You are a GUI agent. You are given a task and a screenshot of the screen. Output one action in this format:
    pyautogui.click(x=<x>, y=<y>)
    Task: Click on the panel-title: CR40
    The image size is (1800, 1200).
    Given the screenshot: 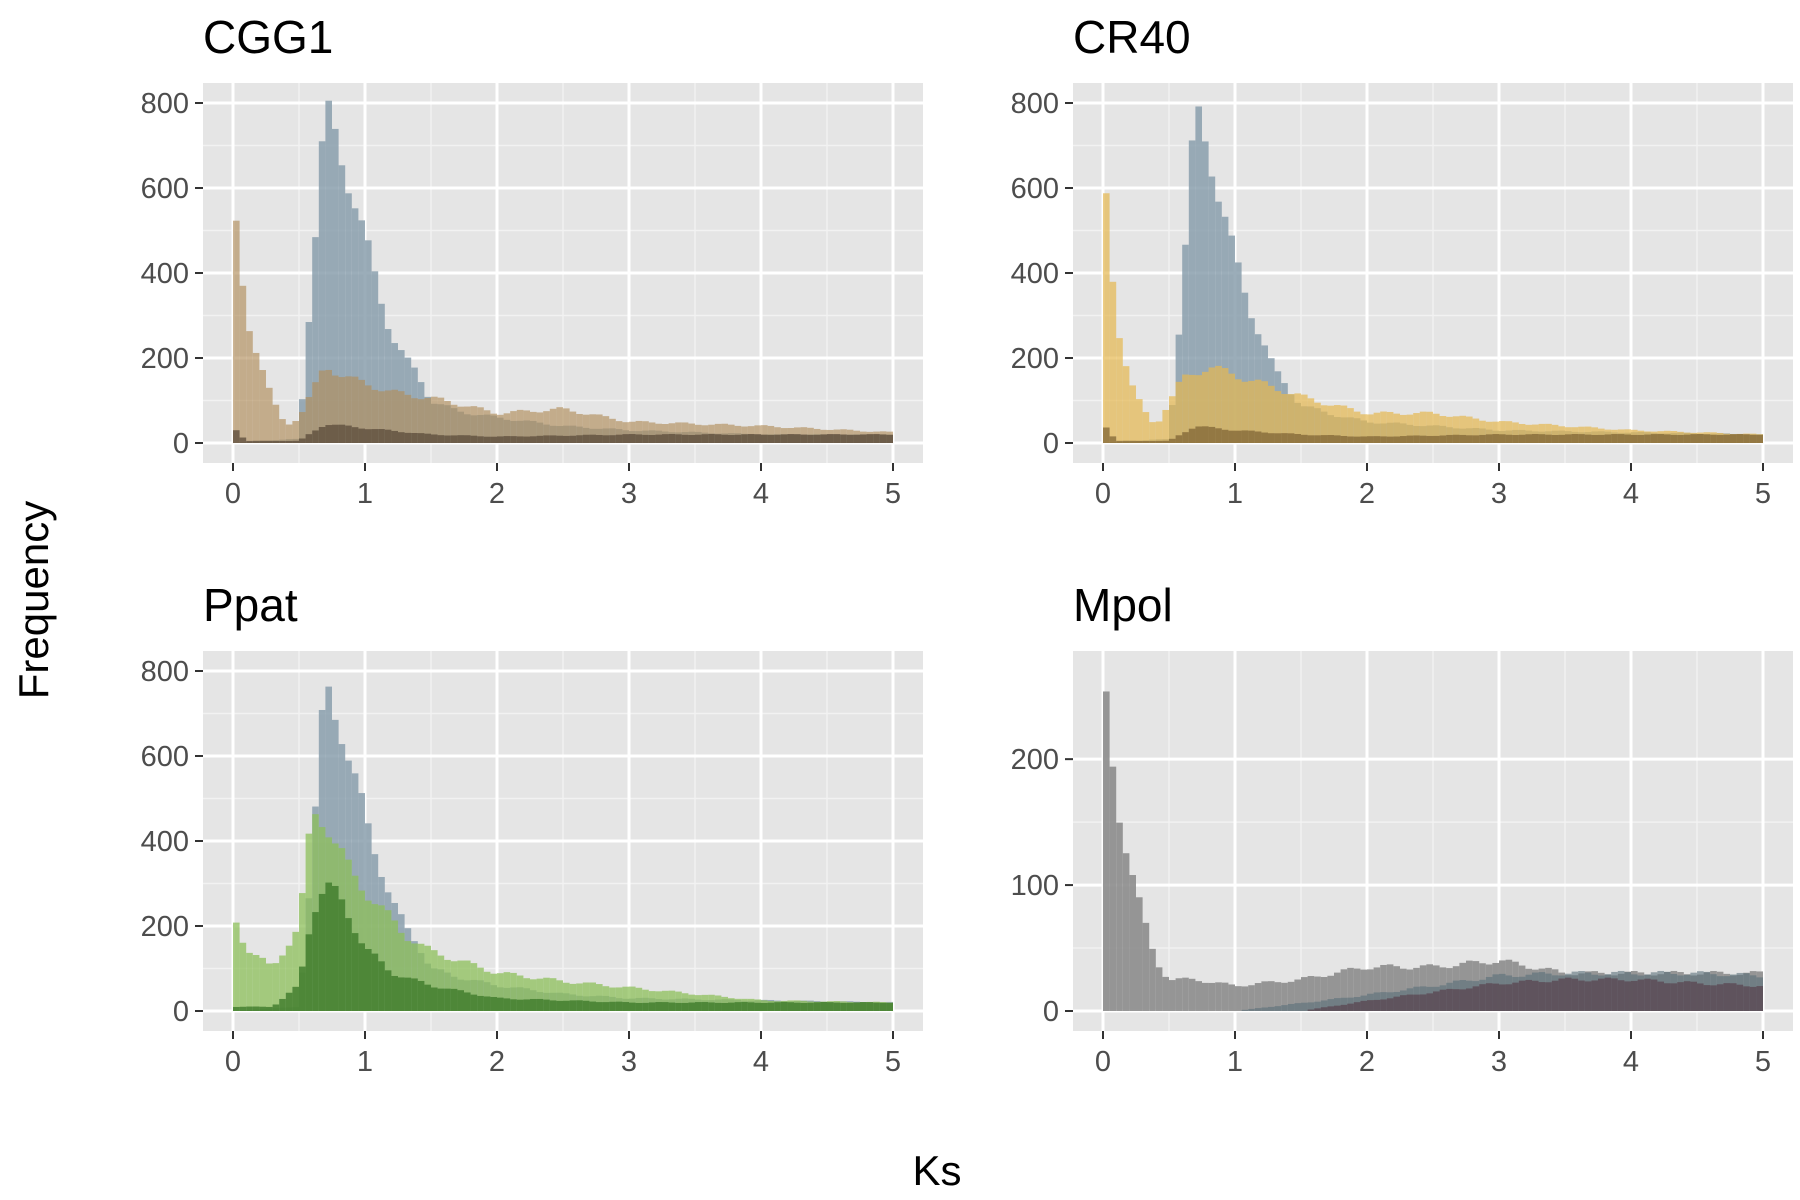 What is the action you would take?
    pyautogui.click(x=1132, y=37)
    